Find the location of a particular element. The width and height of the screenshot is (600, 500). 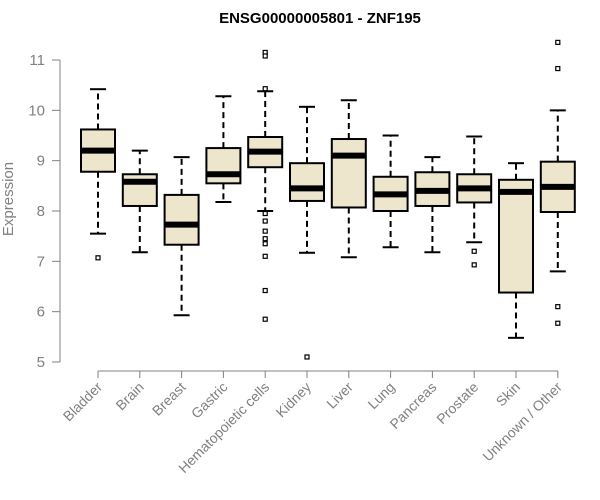

x-tick-label: Kidney is located at coordinates (294, 400).